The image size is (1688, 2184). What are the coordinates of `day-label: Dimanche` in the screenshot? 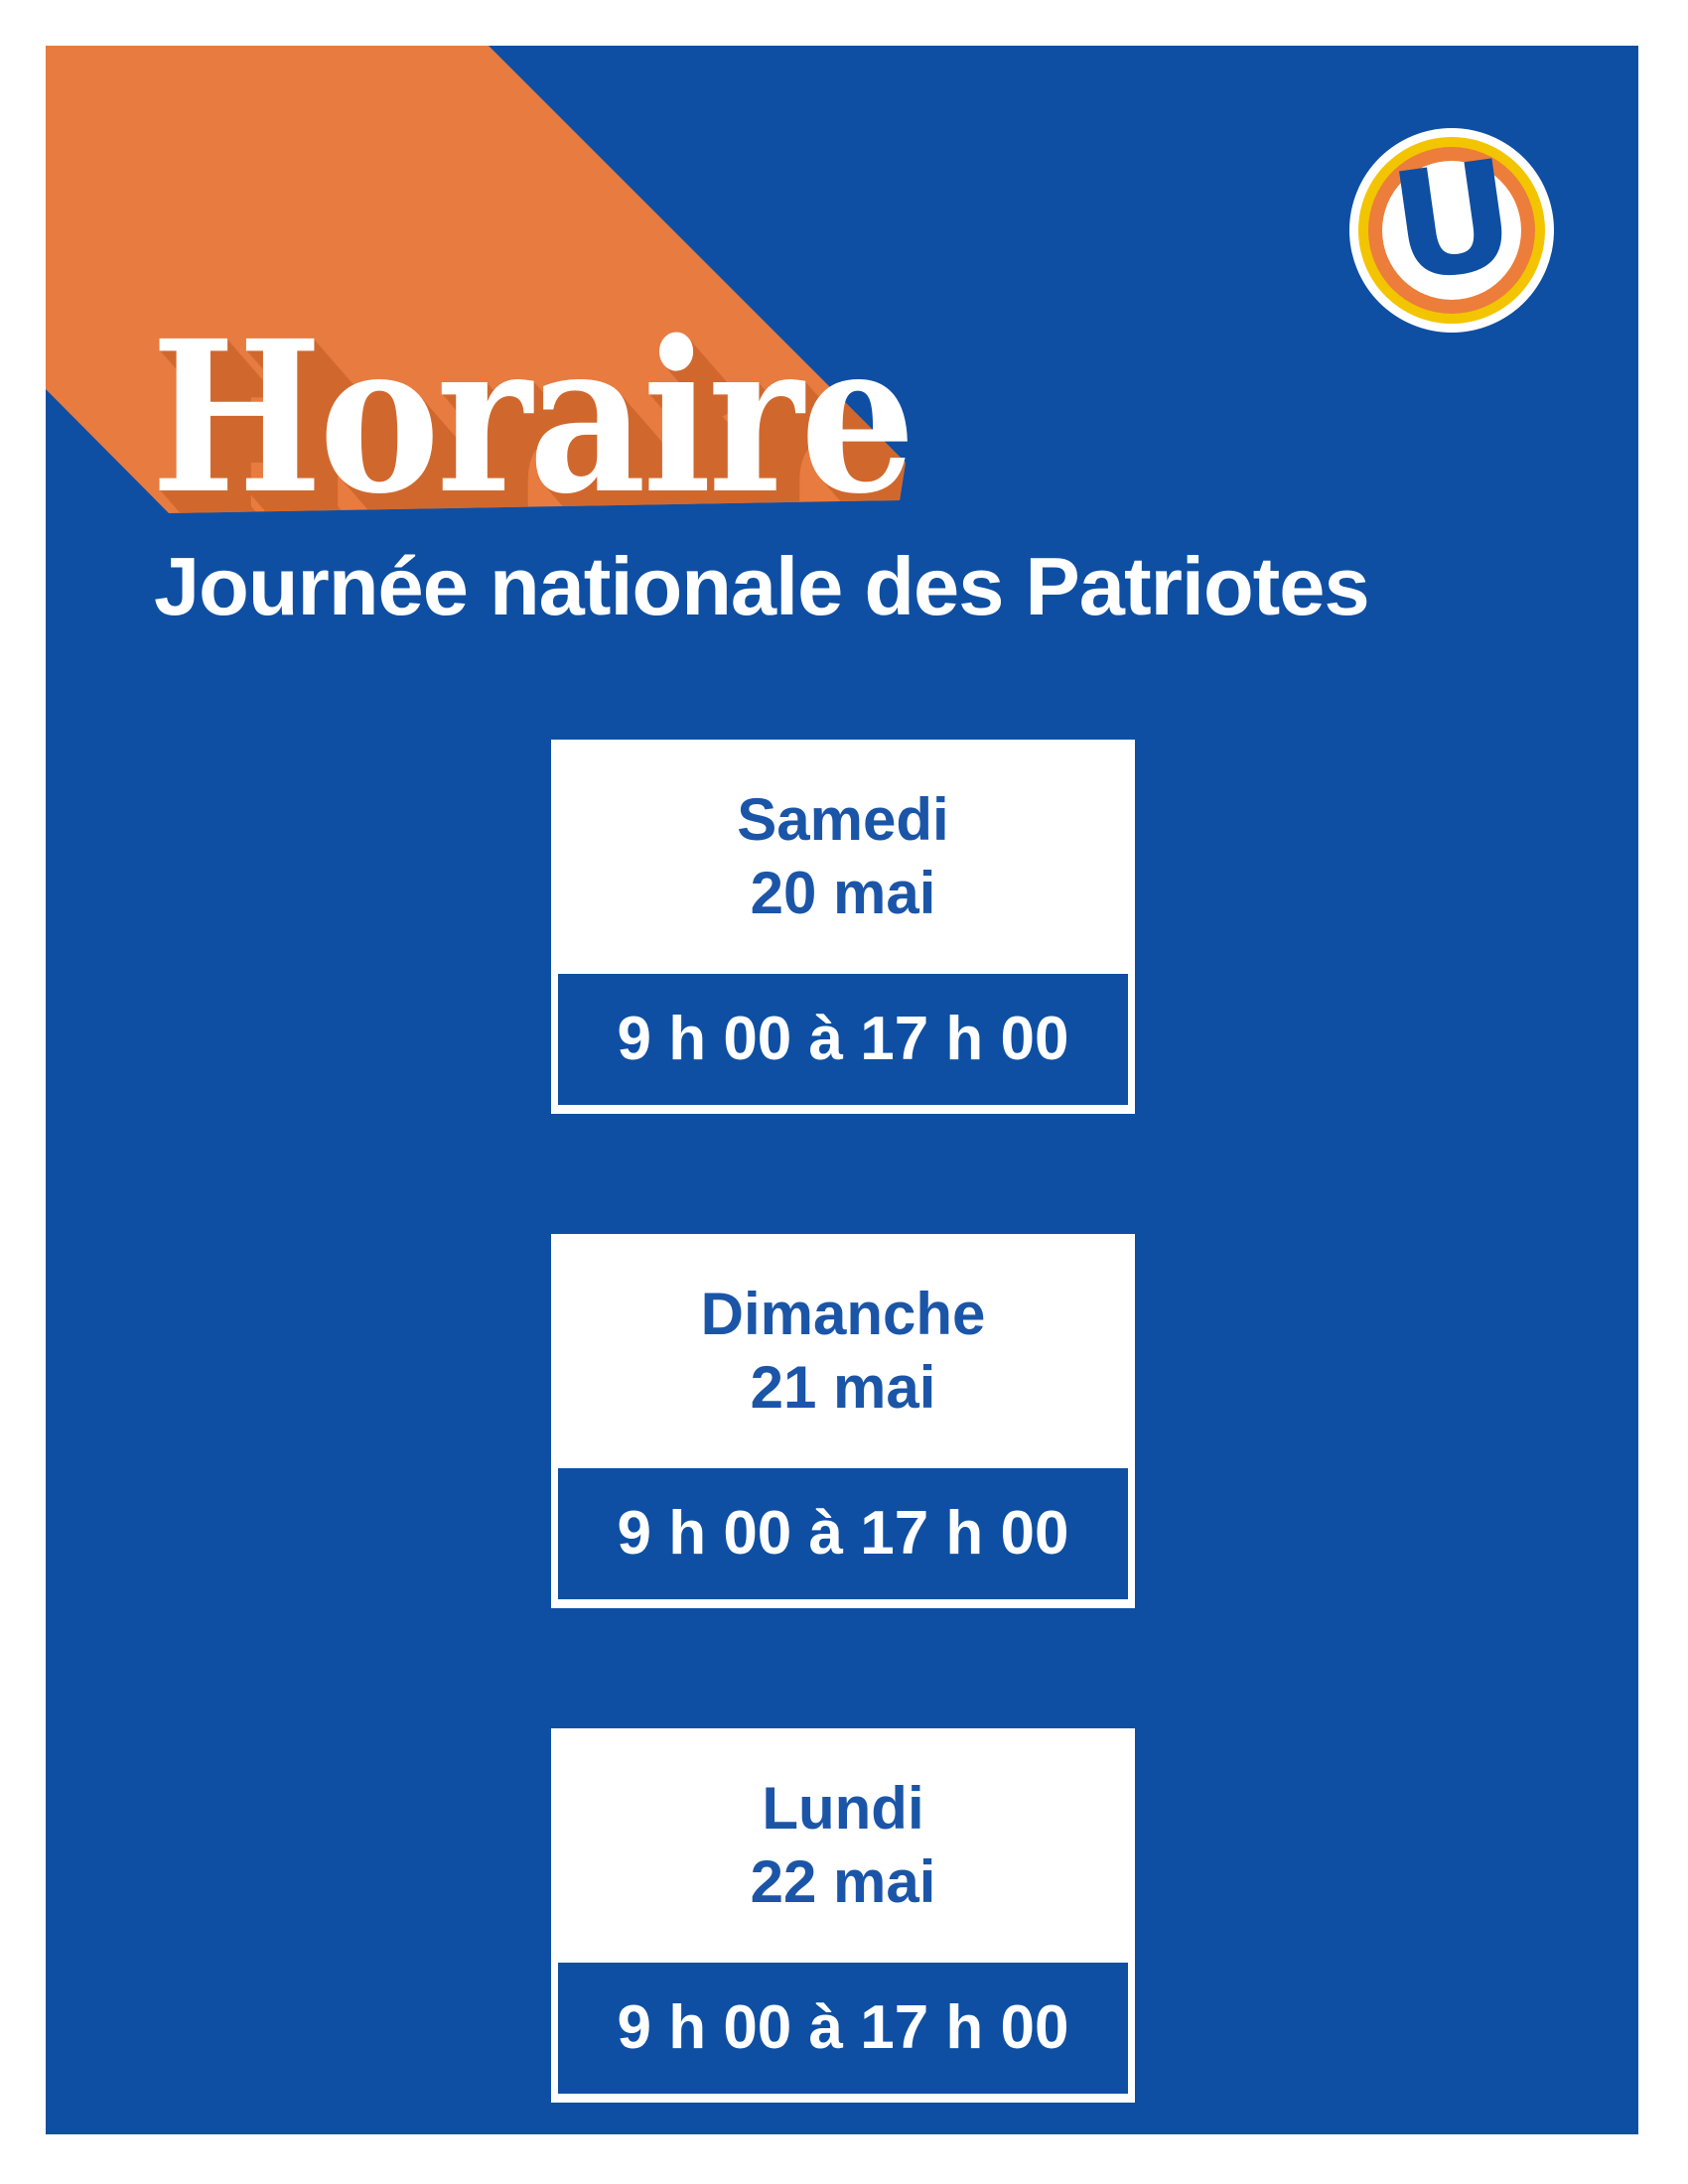 It's located at (843, 1314).